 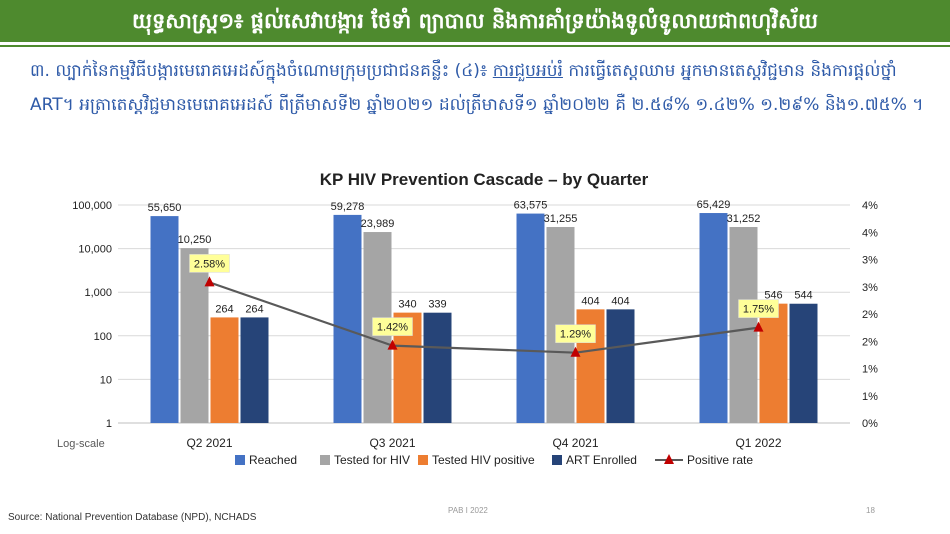 I want to click on bar-value-label: 31,255, so click(x=561, y=219).